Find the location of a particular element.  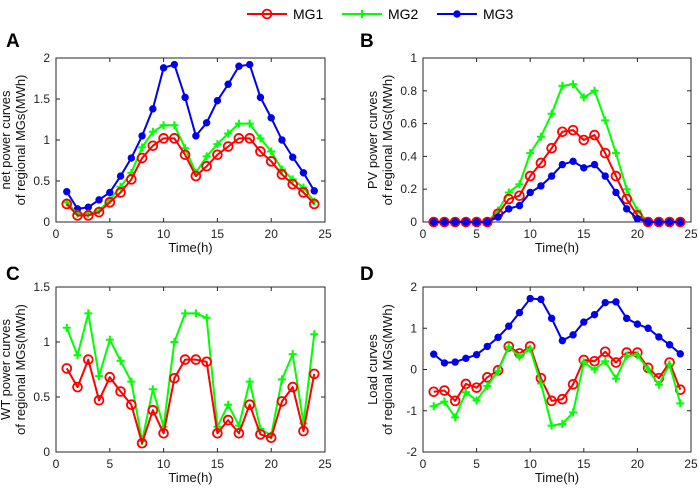

y-tick-label: 1.5 is located at coordinates (41, 99).